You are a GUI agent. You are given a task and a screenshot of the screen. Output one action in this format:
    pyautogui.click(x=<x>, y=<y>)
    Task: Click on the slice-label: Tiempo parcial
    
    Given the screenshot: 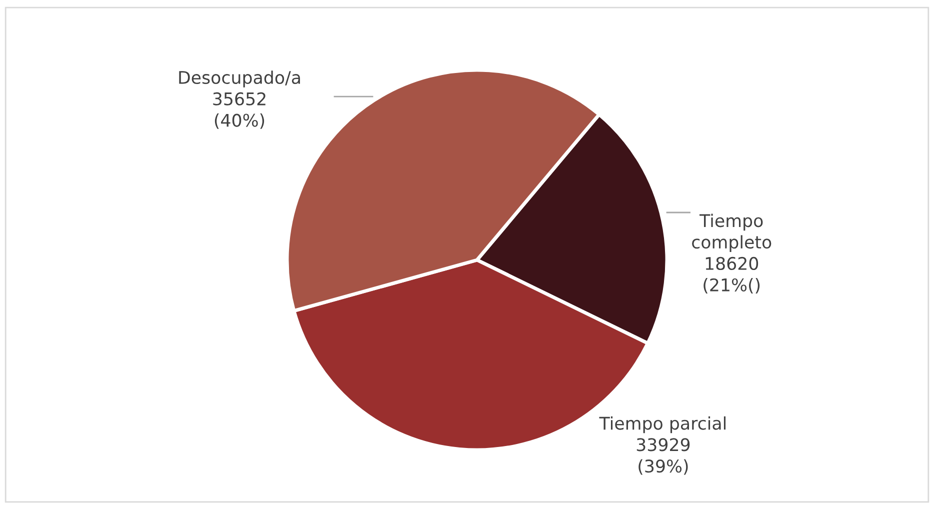 What is the action you would take?
    pyautogui.click(x=662, y=425)
    